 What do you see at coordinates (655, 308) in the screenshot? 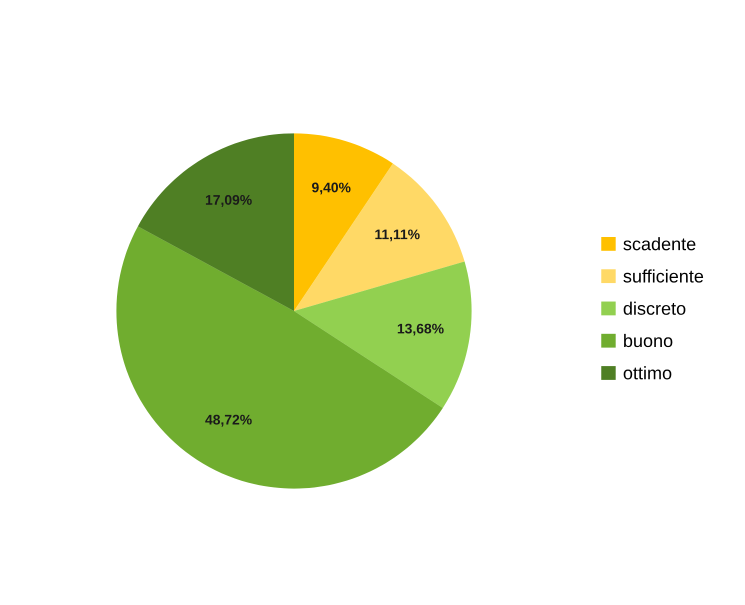
I see `legend-label: discreto` at bounding box center [655, 308].